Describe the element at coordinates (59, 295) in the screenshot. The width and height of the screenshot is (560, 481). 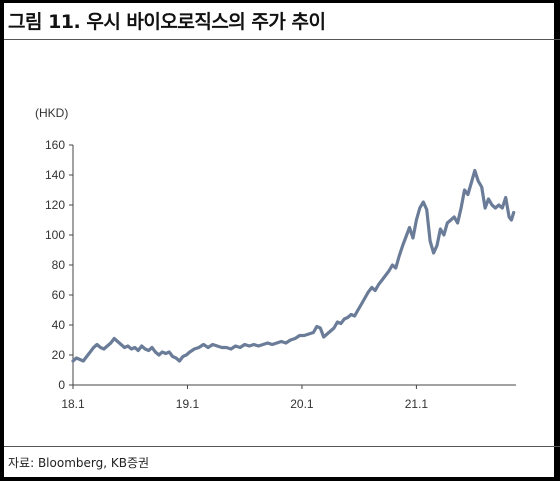
I see `y-tick-label: 60` at that location.